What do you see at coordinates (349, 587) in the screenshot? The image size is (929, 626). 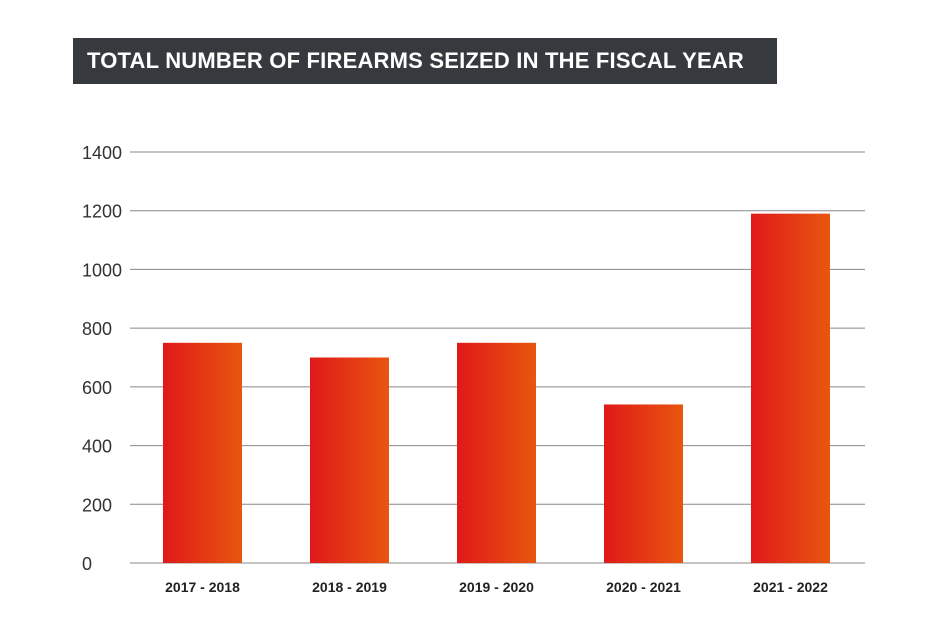 I see `x-tick-label: 2018 - 2019` at bounding box center [349, 587].